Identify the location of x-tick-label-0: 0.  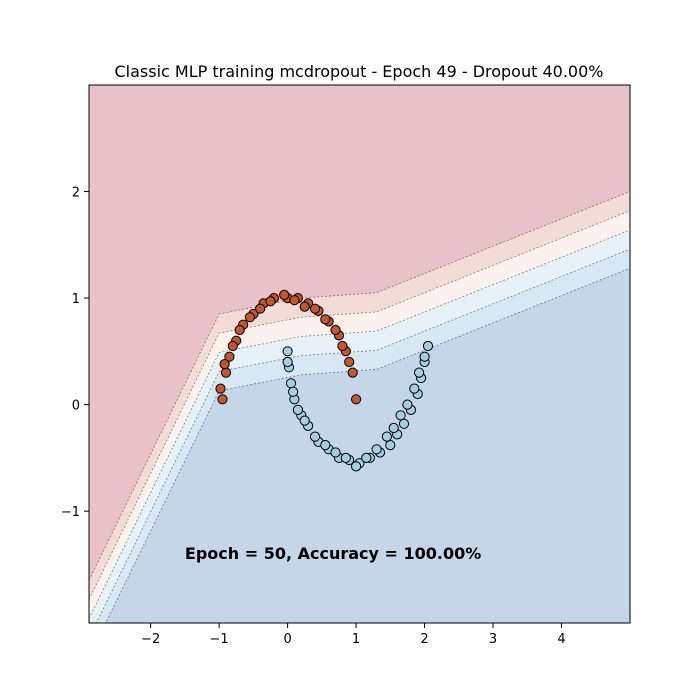
(287, 639).